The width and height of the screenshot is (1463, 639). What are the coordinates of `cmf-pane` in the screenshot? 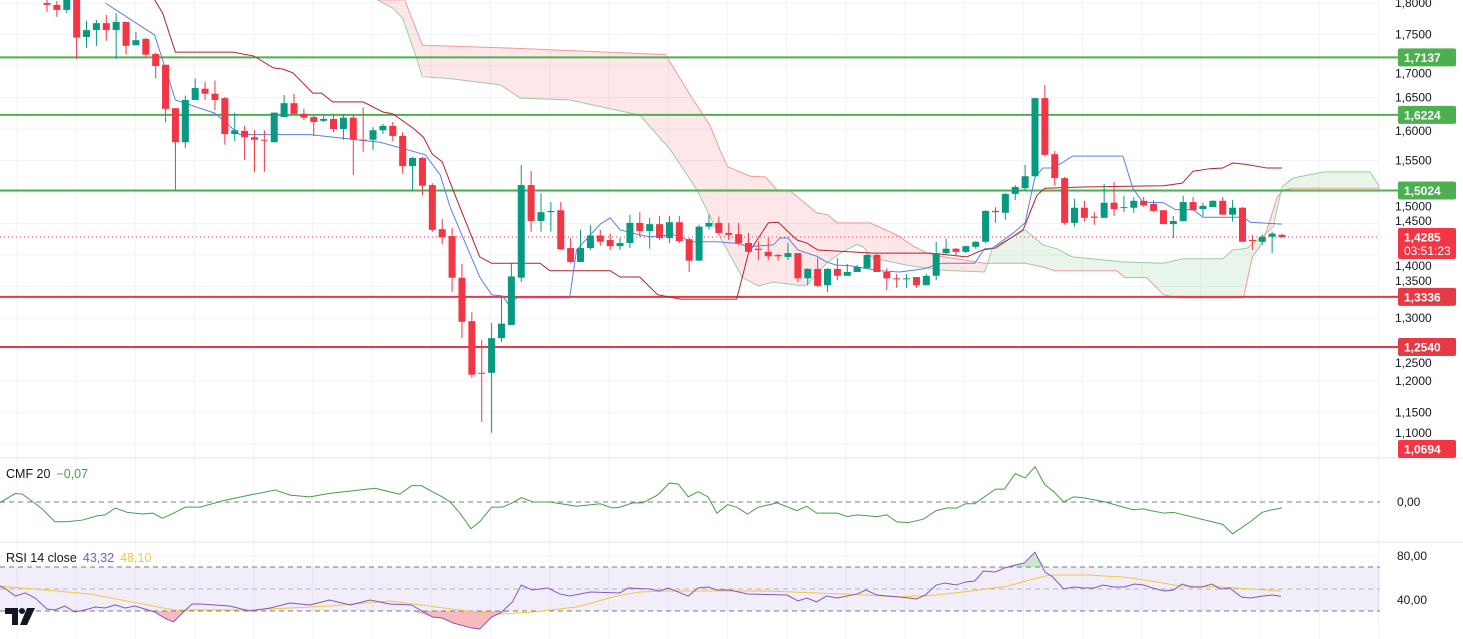 It's located at (690, 500).